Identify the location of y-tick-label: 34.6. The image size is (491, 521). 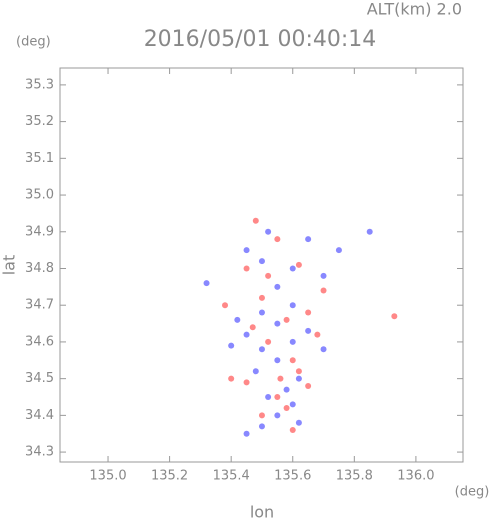
(39, 341).